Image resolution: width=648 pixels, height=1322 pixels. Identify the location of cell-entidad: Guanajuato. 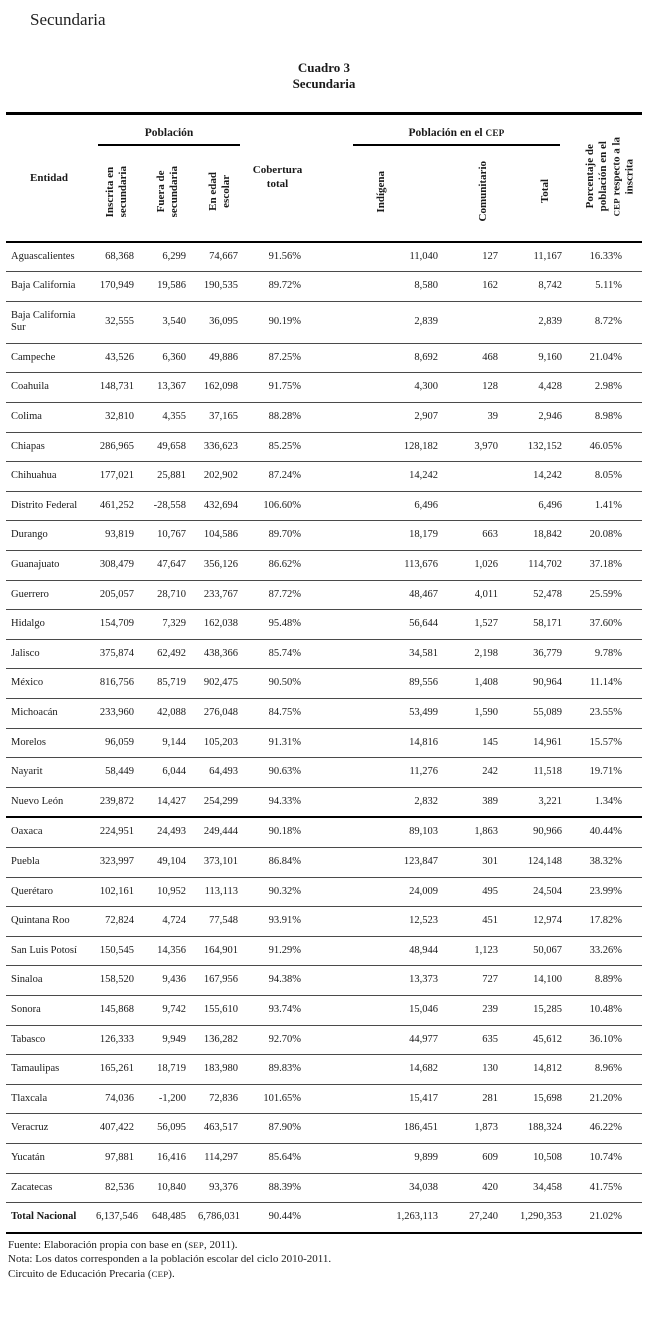
(49, 565).